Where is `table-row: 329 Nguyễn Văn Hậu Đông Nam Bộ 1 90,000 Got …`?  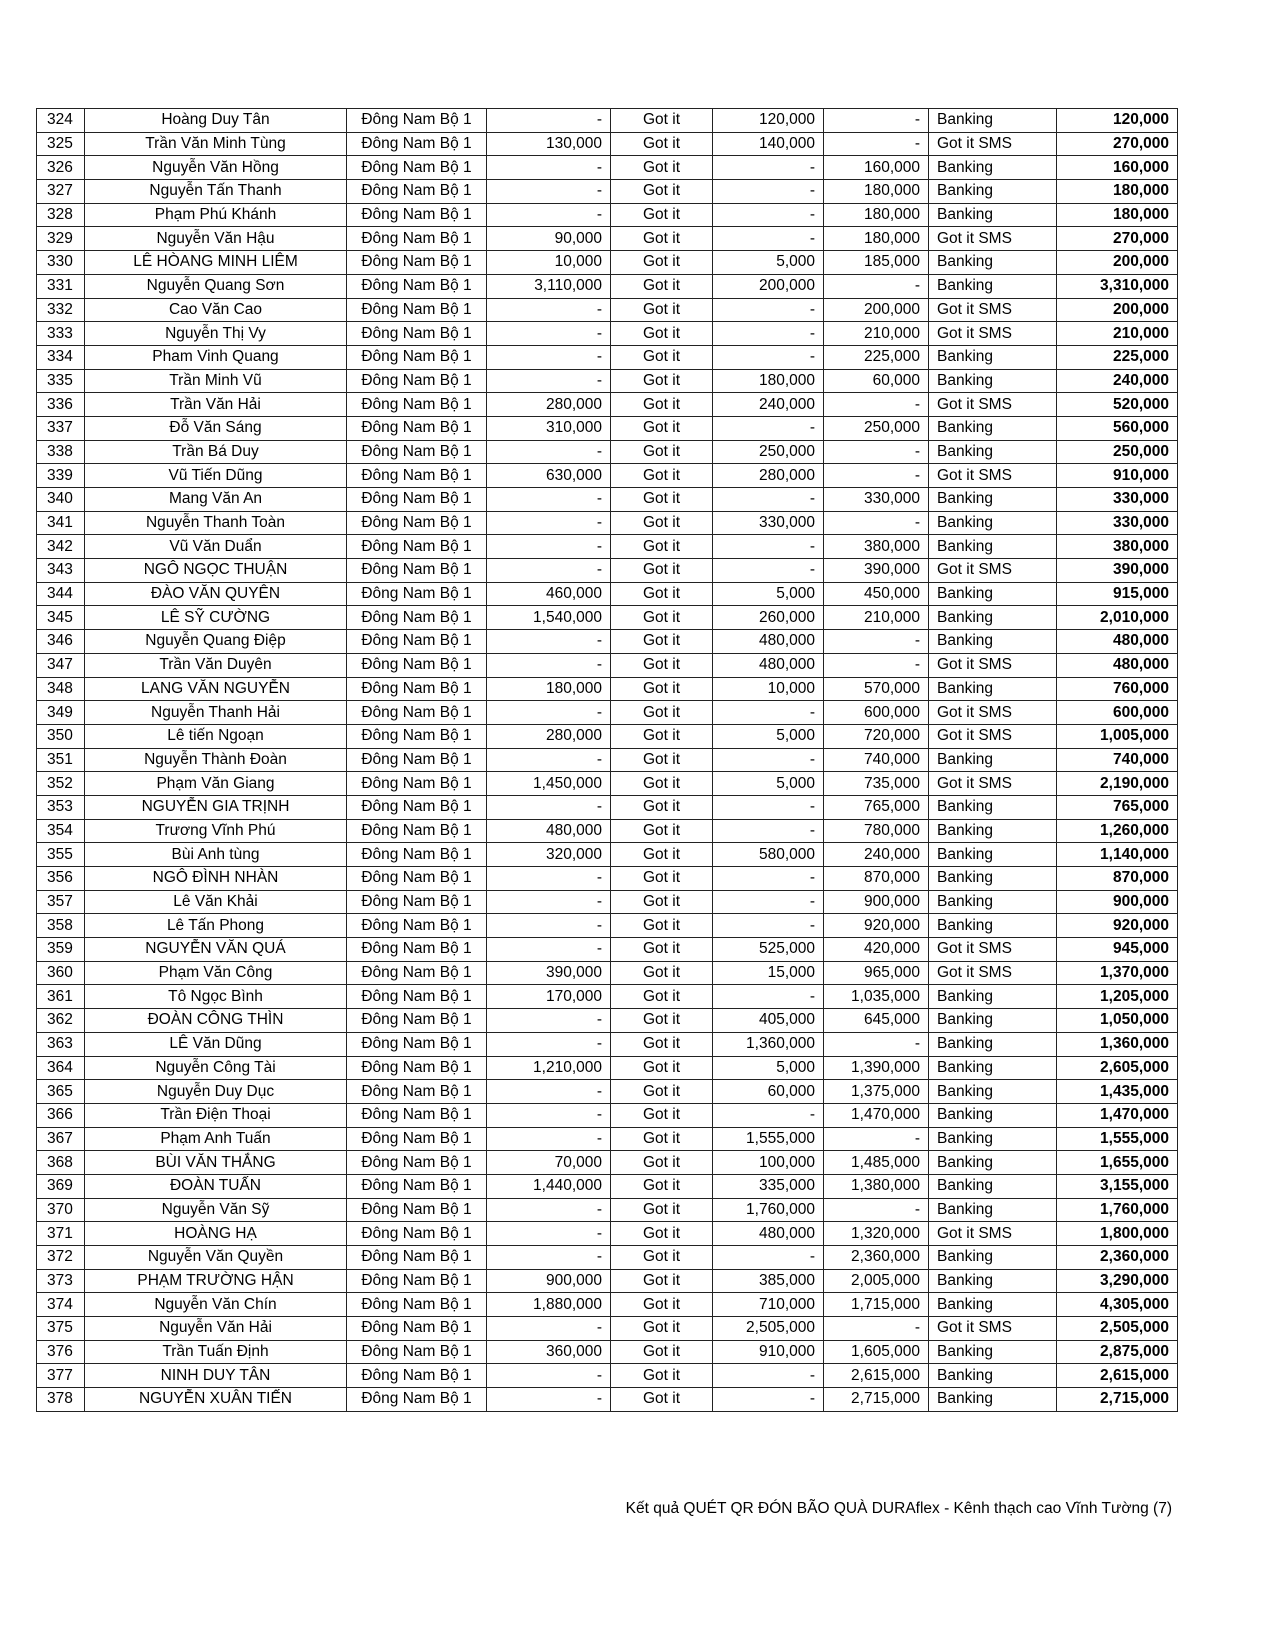
table-row: 329 Nguyễn Văn Hậu Đông Nam Bộ 1 90,000 Got … is located at coordinates (607, 239).